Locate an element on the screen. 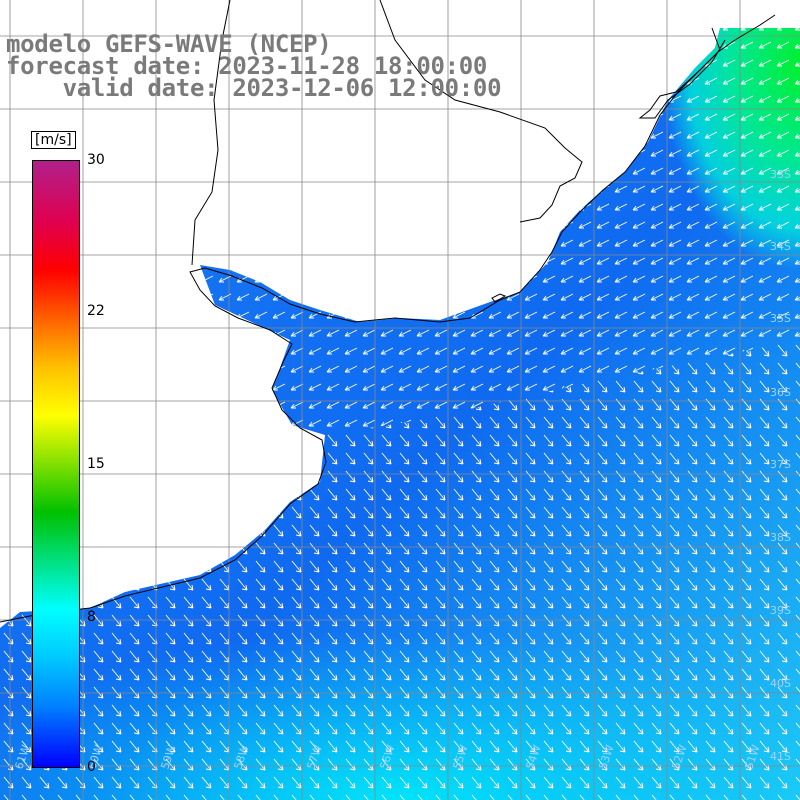  map-title-forecast-date: forecast date: 2023-11-28 18:00:00 is located at coordinates (247, 66).